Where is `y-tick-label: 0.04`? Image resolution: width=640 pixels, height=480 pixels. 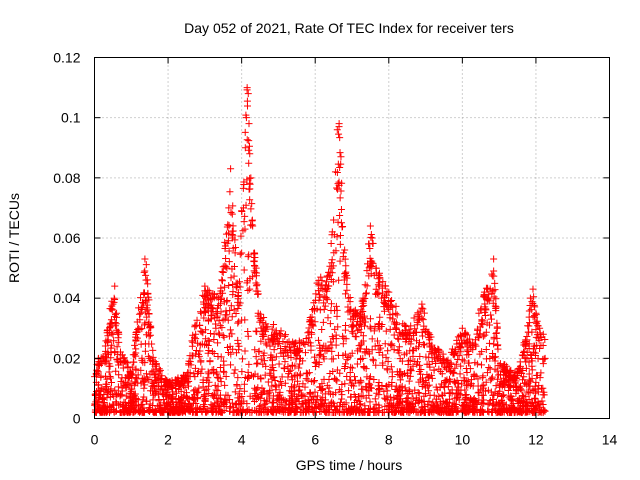
y-tick-label: 0.04 is located at coordinates (66, 298).